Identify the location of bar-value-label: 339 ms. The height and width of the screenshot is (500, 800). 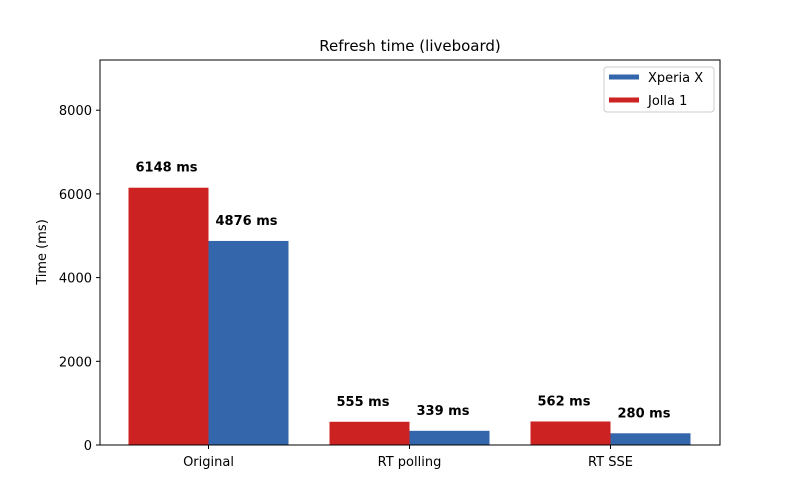
(443, 411).